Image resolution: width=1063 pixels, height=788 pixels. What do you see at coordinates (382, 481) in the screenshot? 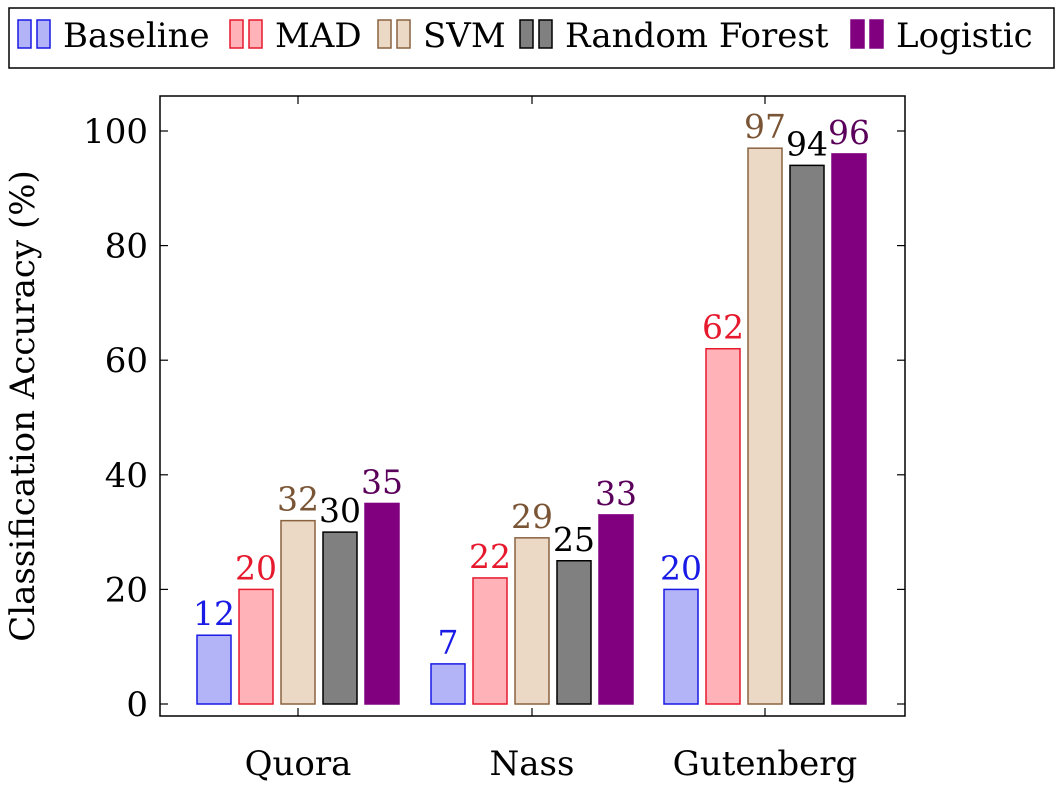
I see `data-label: 35` at bounding box center [382, 481].